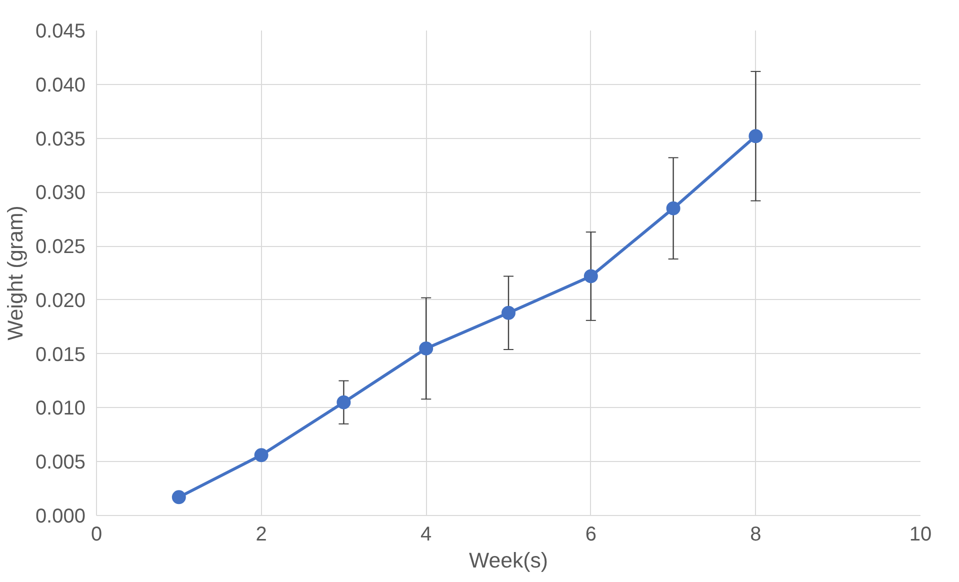 This screenshot has width=959, height=582. What do you see at coordinates (60, 355) in the screenshot?
I see `y-tick-label: 0.015` at bounding box center [60, 355].